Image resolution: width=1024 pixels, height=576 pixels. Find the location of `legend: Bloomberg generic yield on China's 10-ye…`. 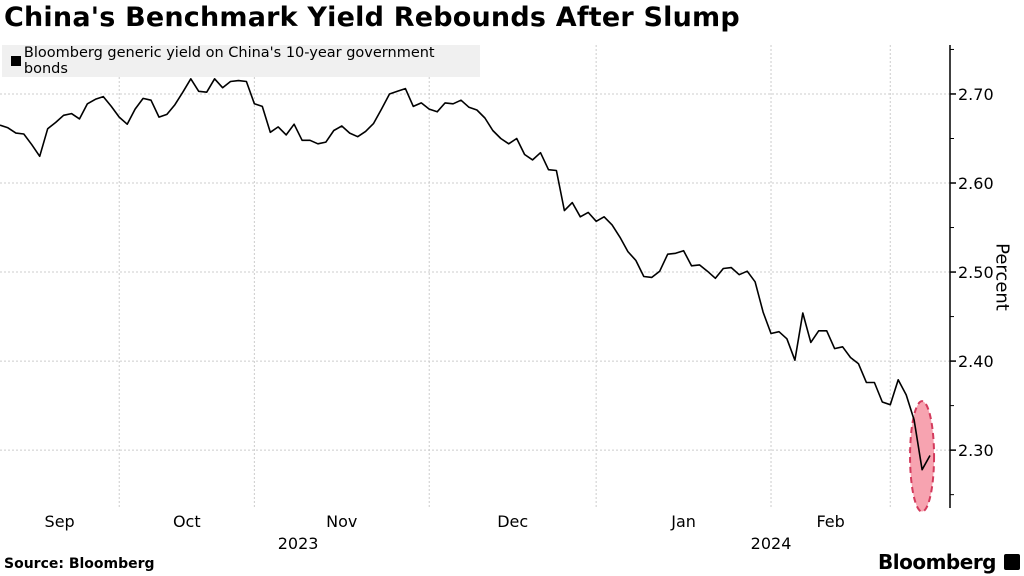

legend: Bloomberg generic yield on China's 10-ye… is located at coordinates (241, 61).